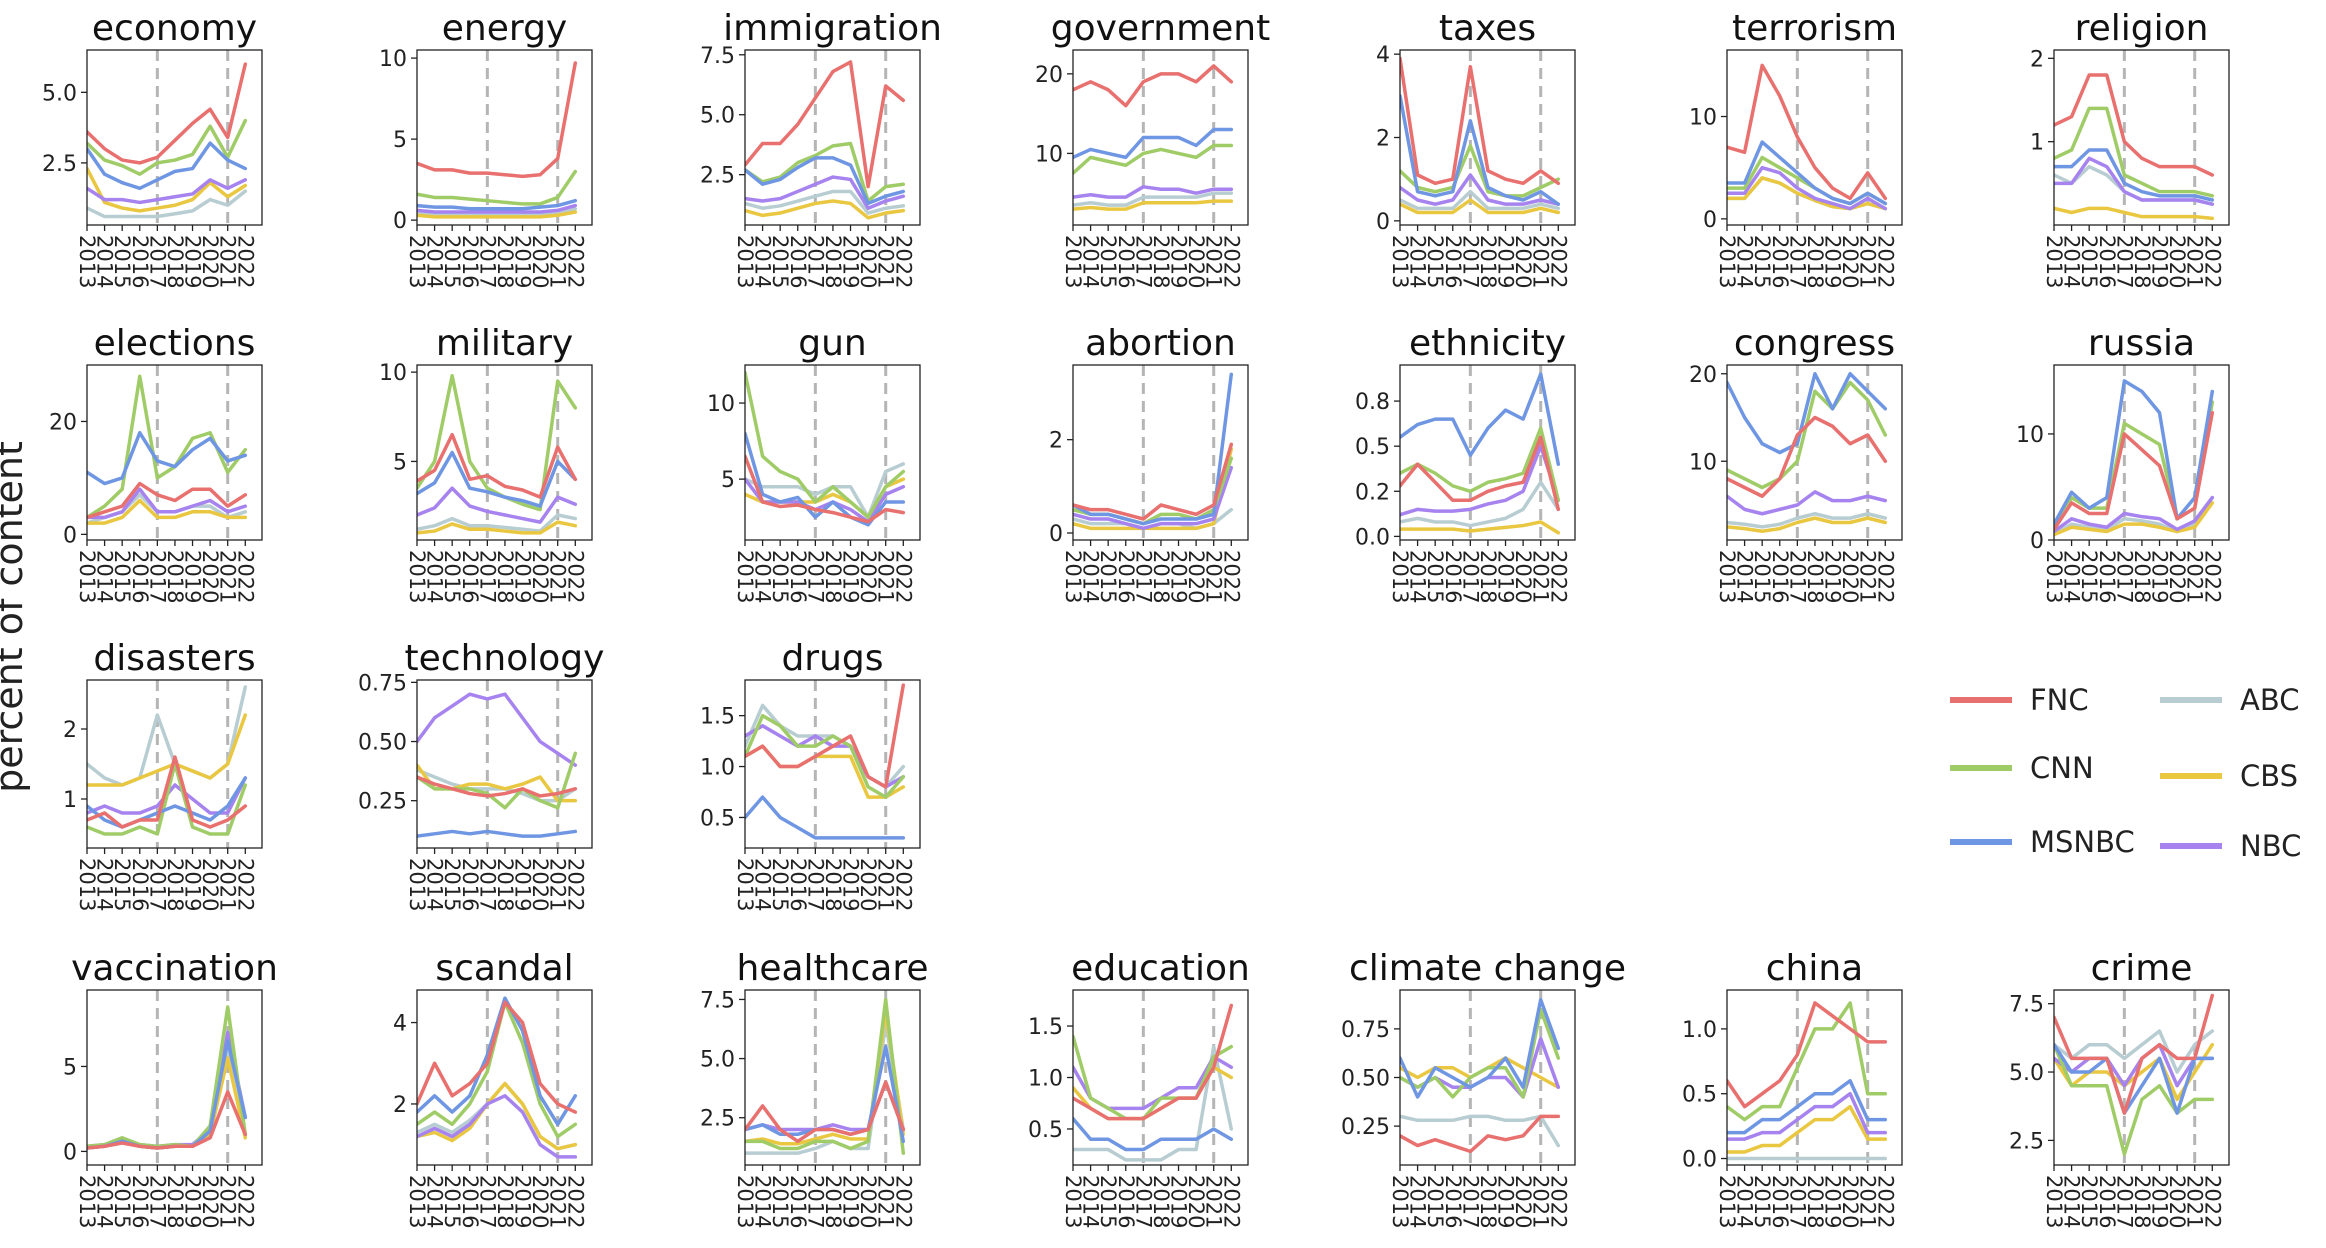 The width and height of the screenshot is (2326, 1248). What do you see at coordinates (1372, 447) in the screenshot?
I see `y-tick-label: 0.5` at bounding box center [1372, 447].